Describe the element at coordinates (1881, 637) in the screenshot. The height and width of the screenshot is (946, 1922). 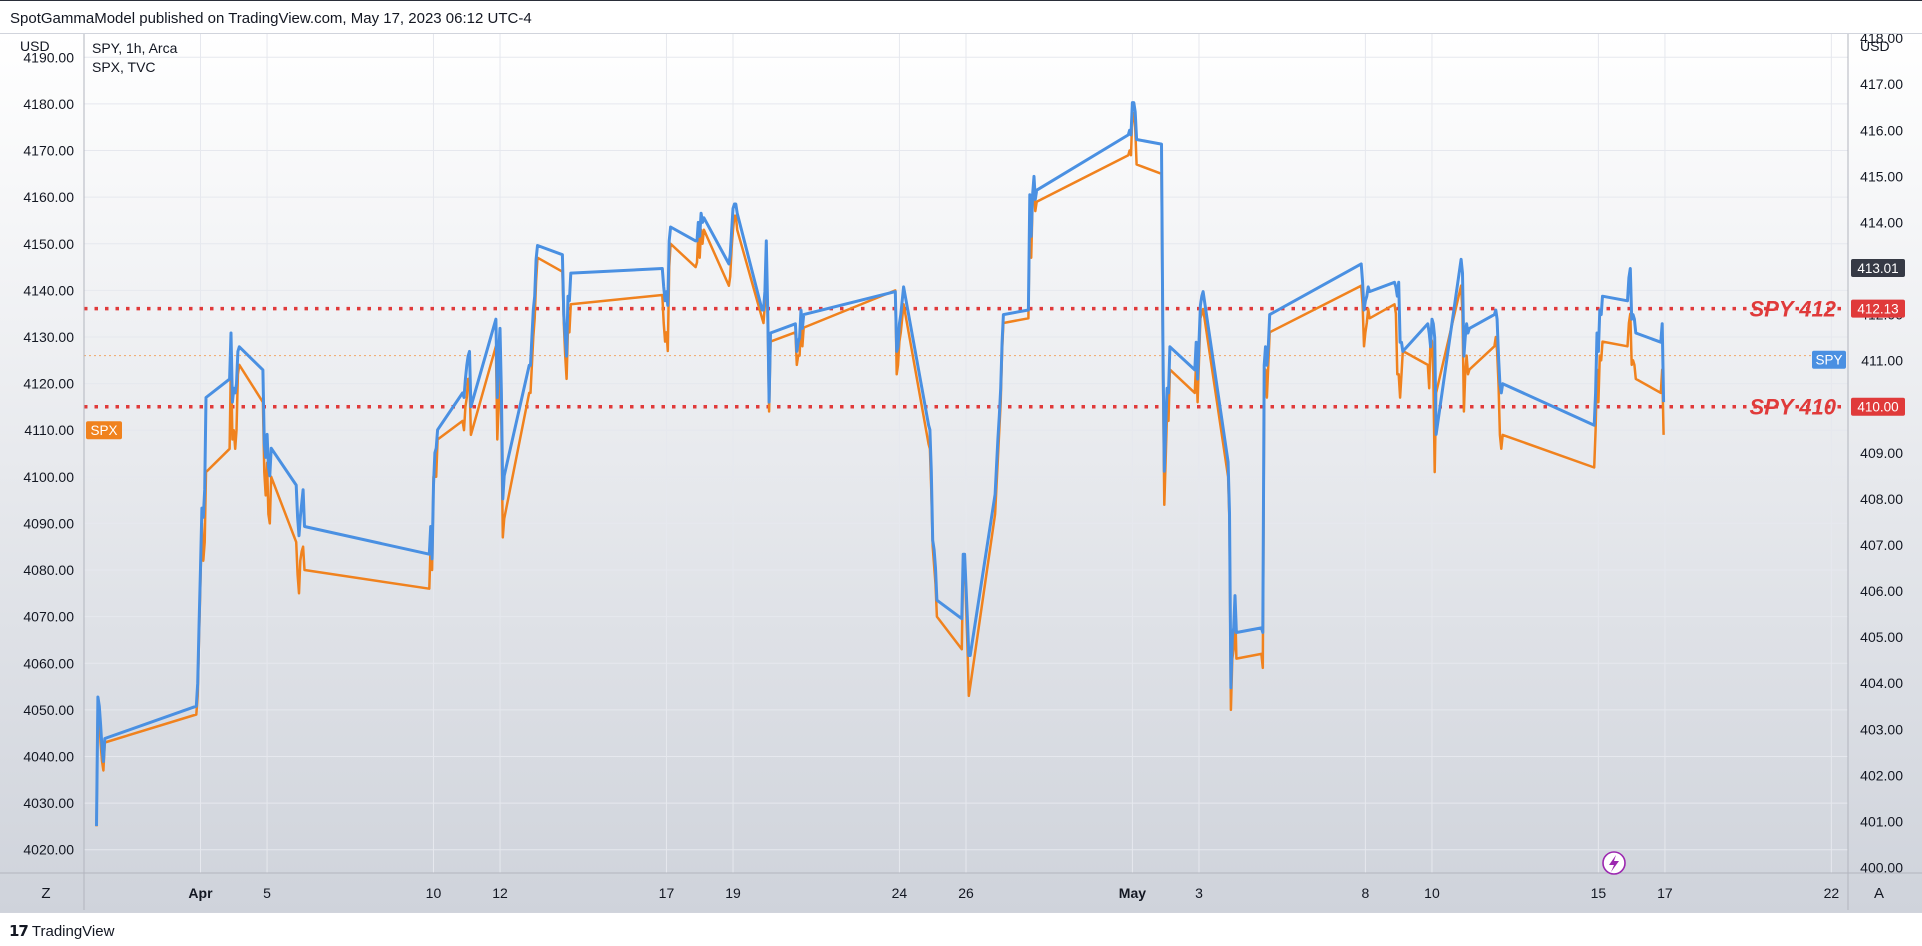
I see `right-axis-tick: 405.00` at that location.